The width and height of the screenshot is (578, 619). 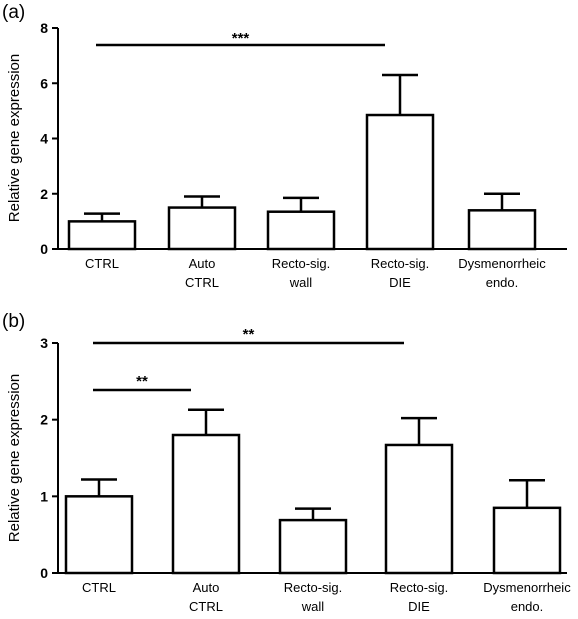 I want to click on significance-label: ***, so click(x=241, y=38).